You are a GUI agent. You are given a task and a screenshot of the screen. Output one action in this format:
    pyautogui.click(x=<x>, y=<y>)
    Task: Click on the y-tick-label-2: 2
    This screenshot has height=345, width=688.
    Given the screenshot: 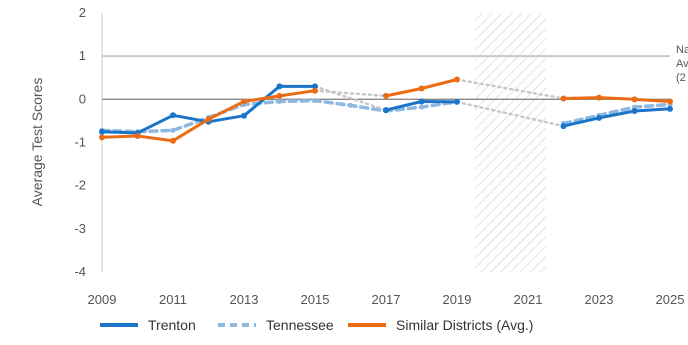 What is the action you would take?
    pyautogui.click(x=82, y=12)
    